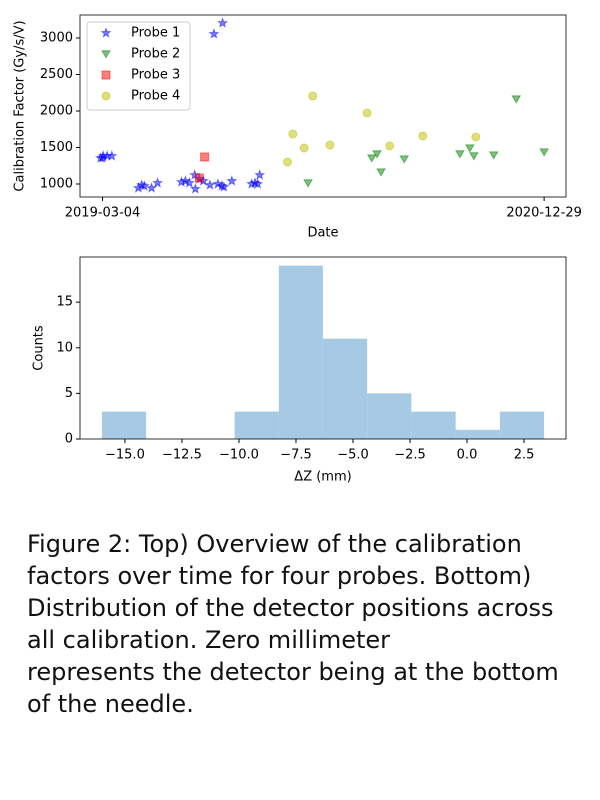  Describe the element at coordinates (296, 455) in the screenshot. I see `x-tick-label: −7.5` at that location.